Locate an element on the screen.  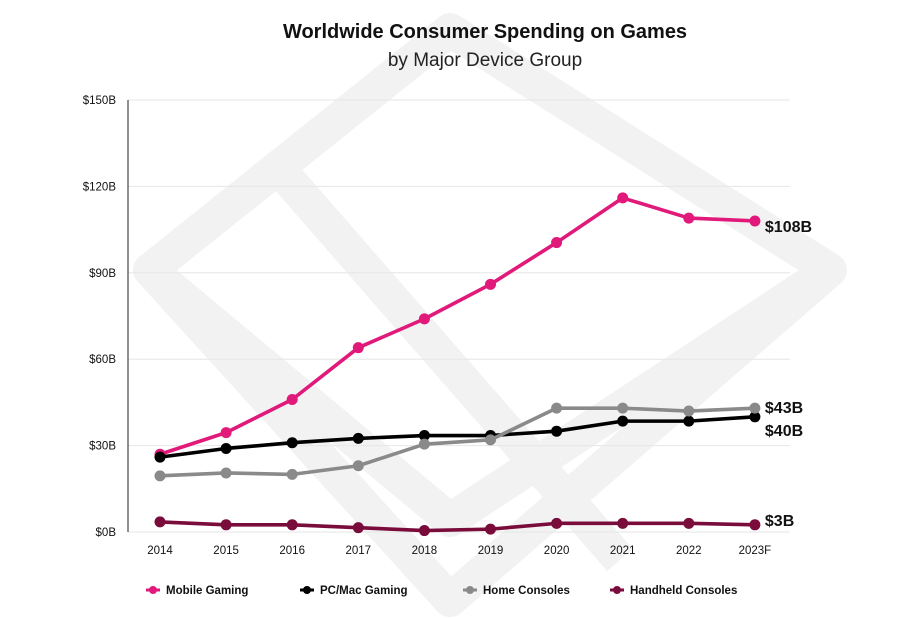
end-labels: $108B $40B $43B $3B is located at coordinates (788, 374).